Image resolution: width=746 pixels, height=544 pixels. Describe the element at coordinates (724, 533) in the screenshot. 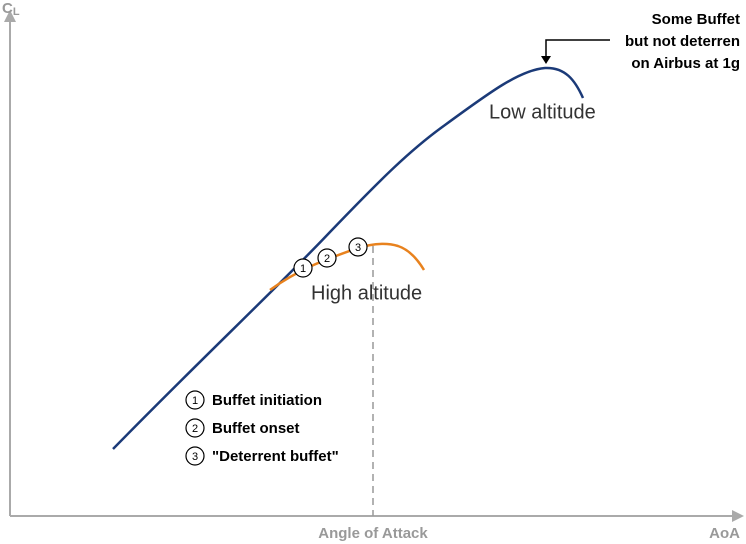

I see `x-axis-label: AoA` at that location.